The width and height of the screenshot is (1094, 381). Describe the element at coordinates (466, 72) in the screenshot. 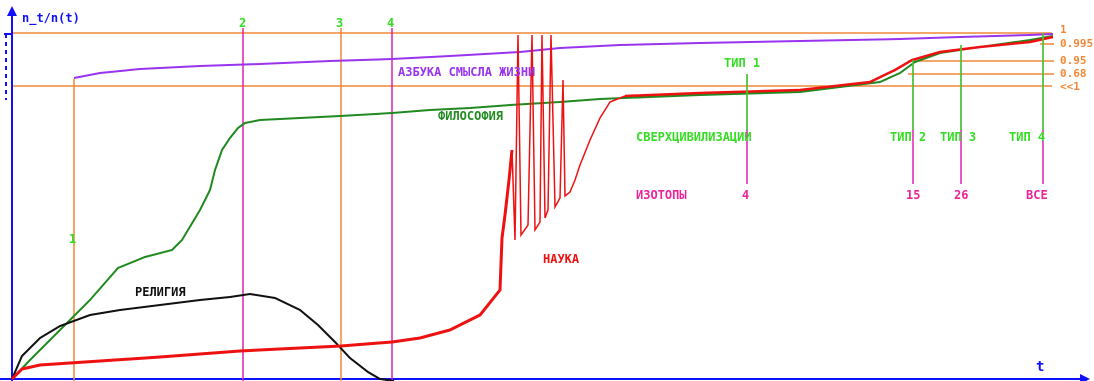

I see `alphabet-label: АЗБУКА СМЫСЛА ЖИЗНИ` at that location.